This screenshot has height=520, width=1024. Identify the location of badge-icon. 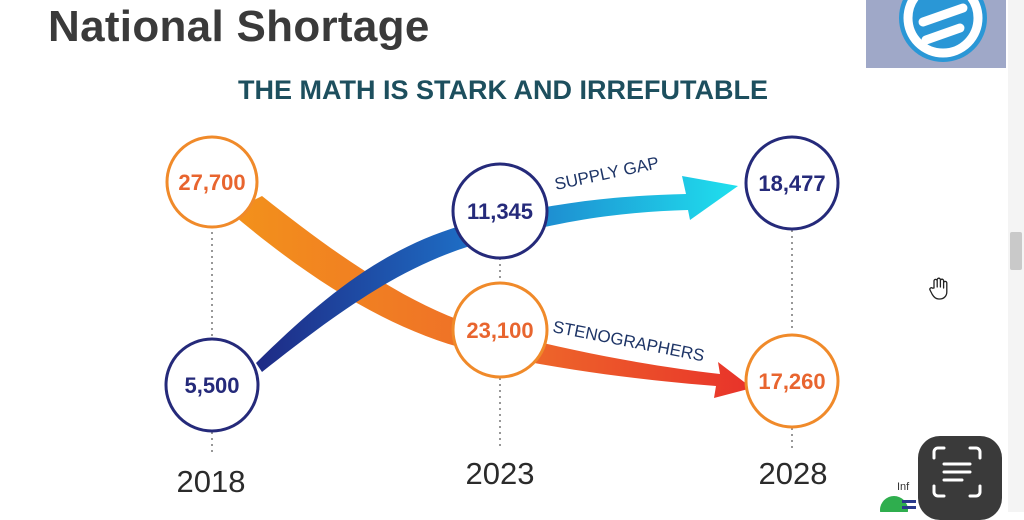
(898, 504).